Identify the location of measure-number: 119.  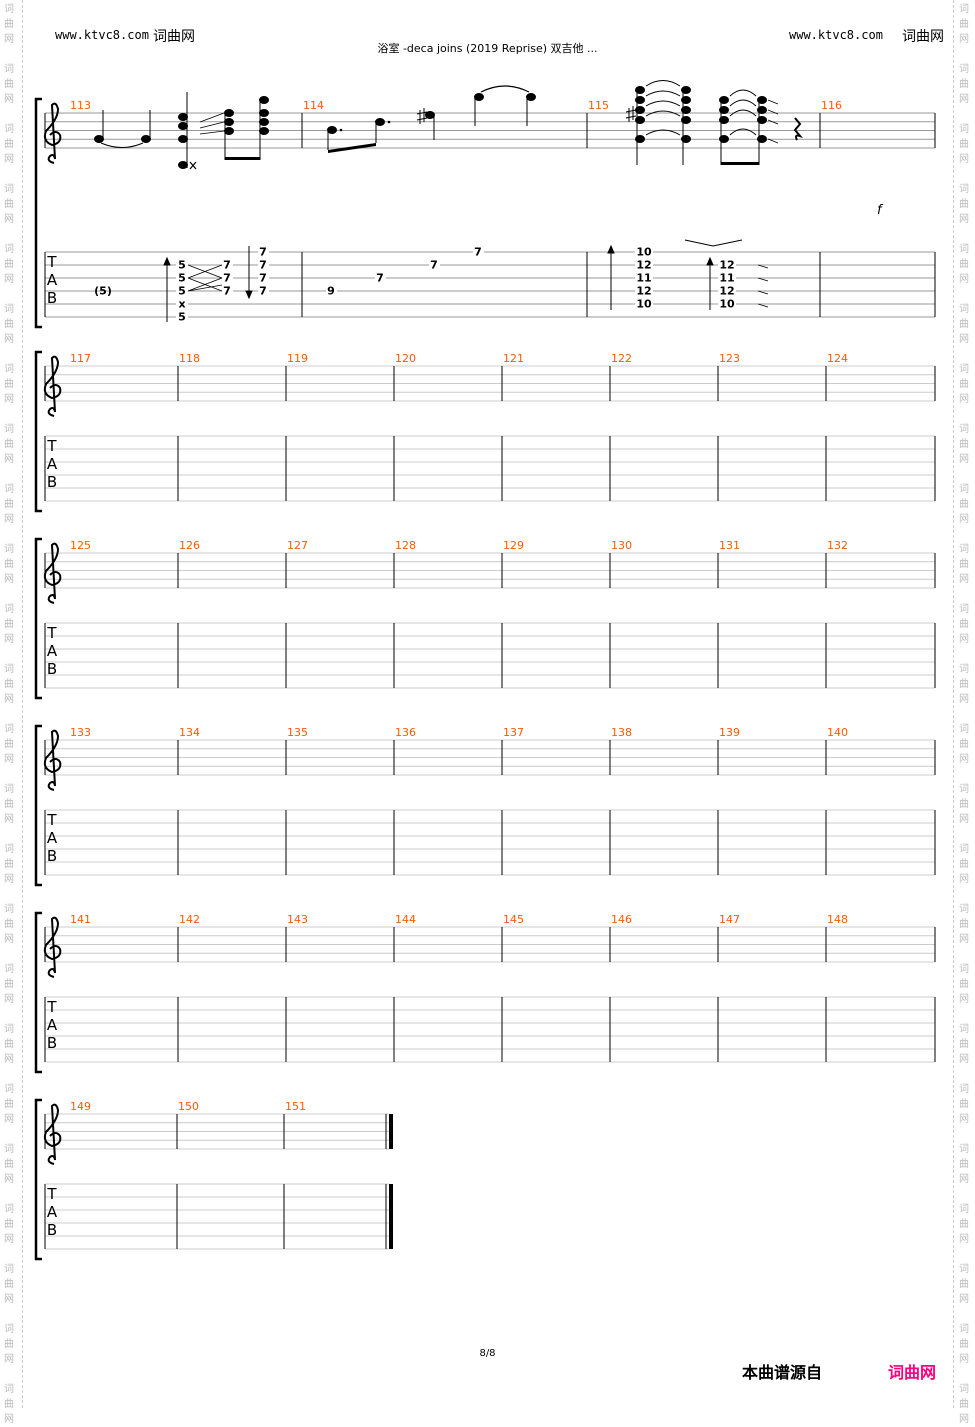
(297, 358).